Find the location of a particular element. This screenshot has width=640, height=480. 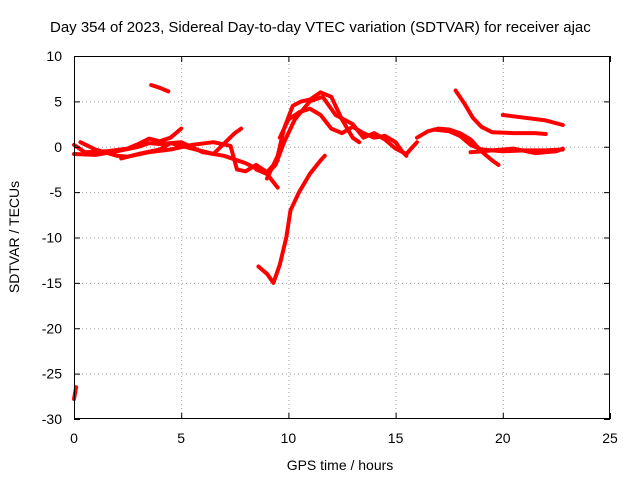

y-tick-label: -20 is located at coordinates (52, 328).